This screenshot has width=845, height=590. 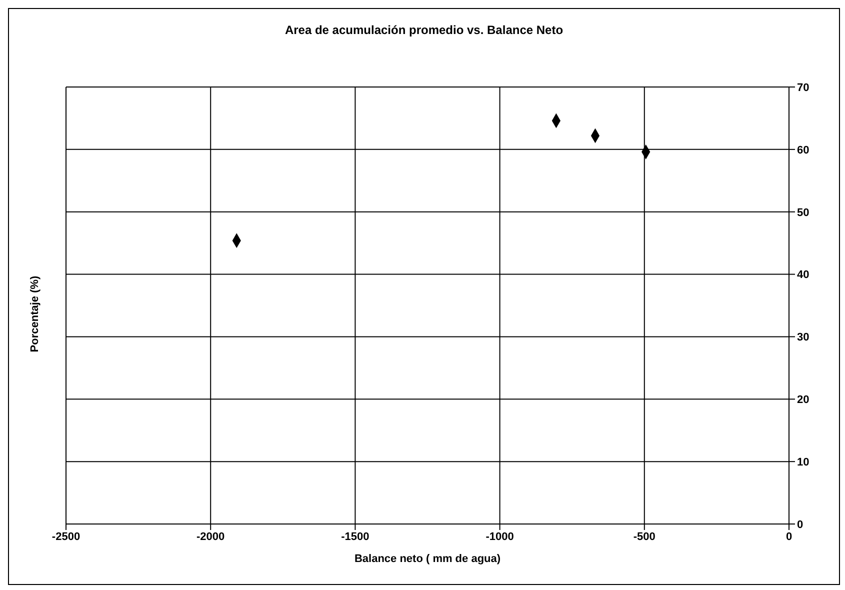 What do you see at coordinates (803, 212) in the screenshot?
I see `y-tick-label: 50` at bounding box center [803, 212].